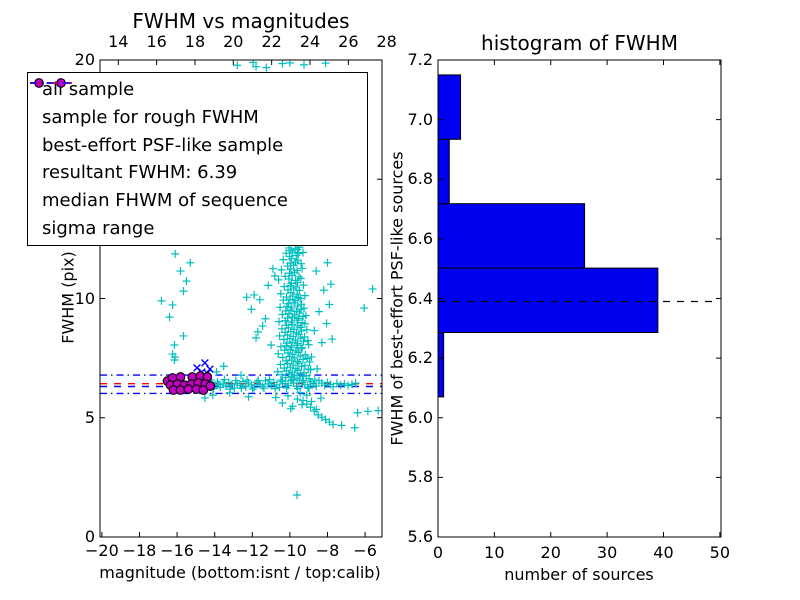 The width and height of the screenshot is (800, 600). I want to click on y-tick-label: 20, so click(84, 59).